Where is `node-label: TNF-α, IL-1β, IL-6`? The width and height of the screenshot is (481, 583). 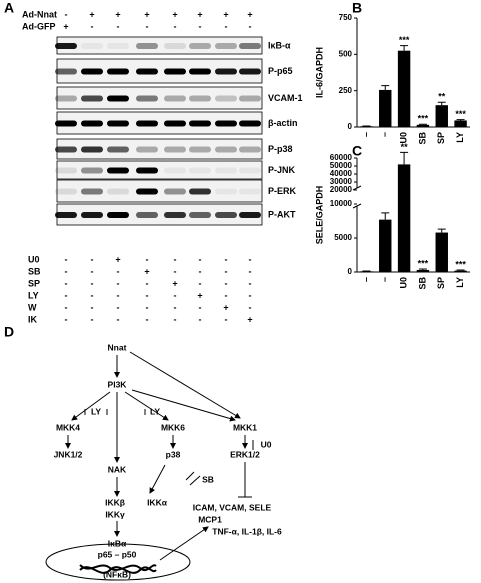
node-label: TNF-α, IL-1β, IL-6 is located at coordinates (247, 531).